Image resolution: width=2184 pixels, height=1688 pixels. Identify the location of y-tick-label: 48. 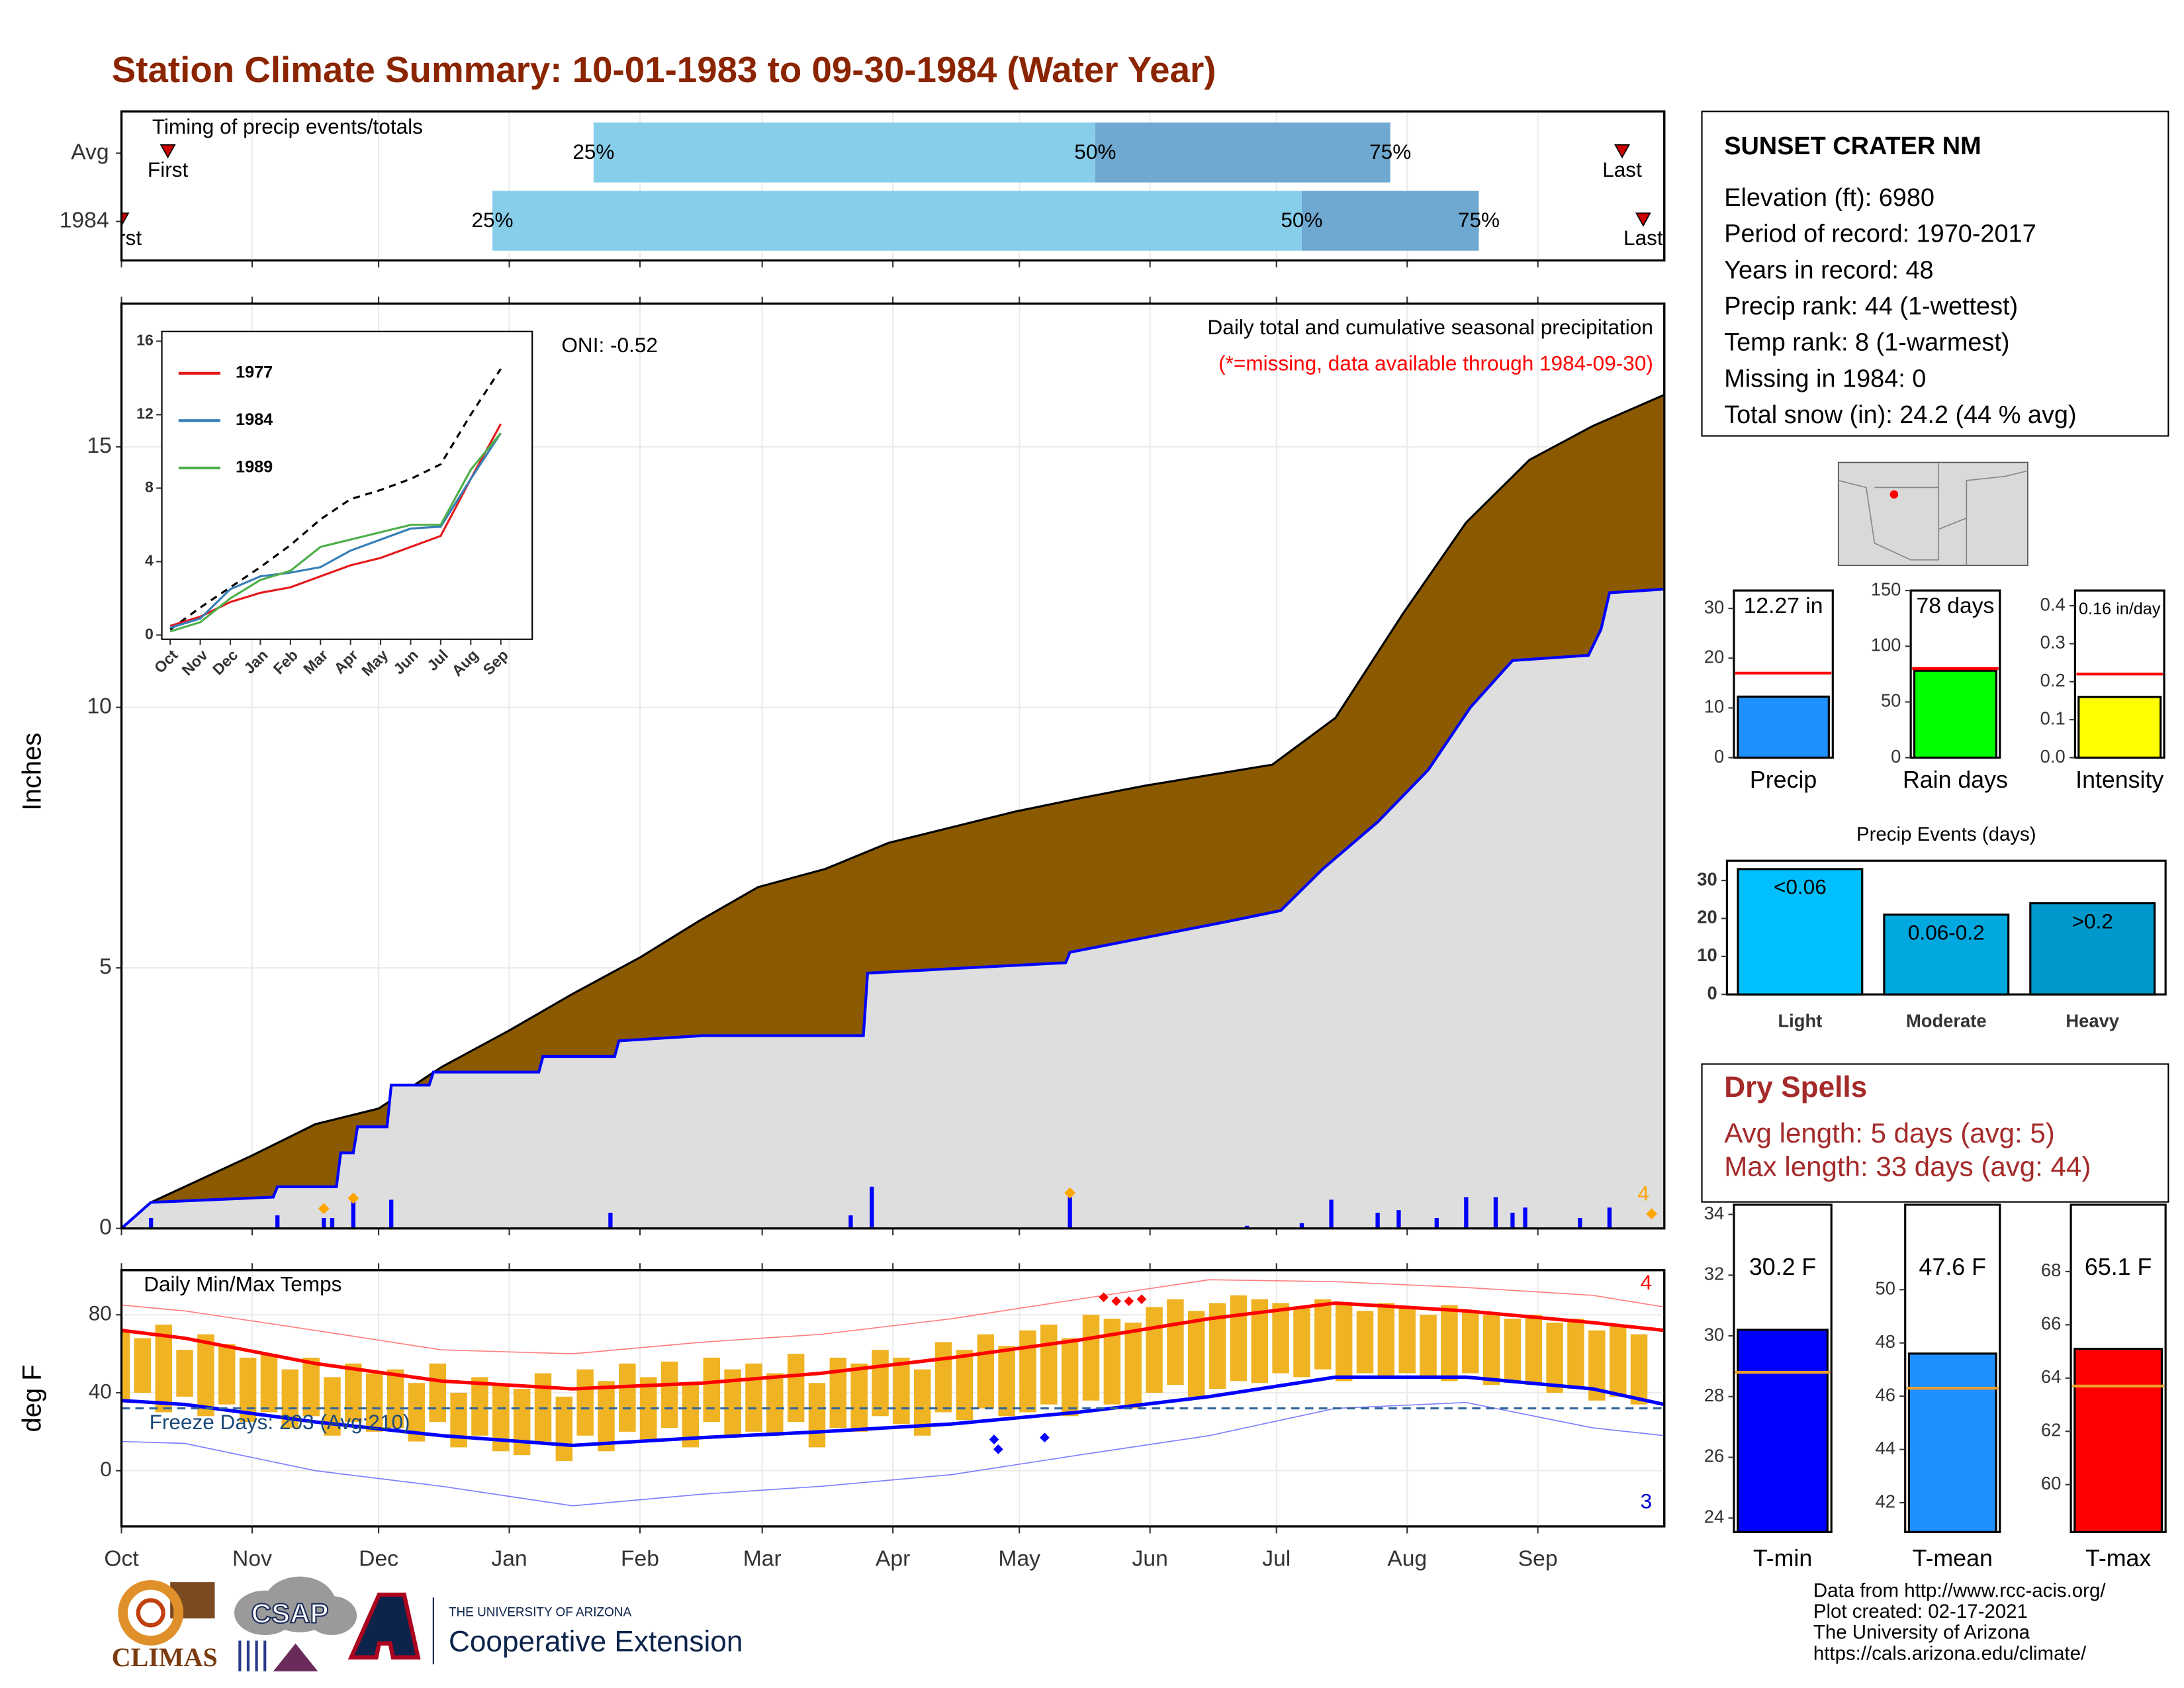
(1885, 1341).